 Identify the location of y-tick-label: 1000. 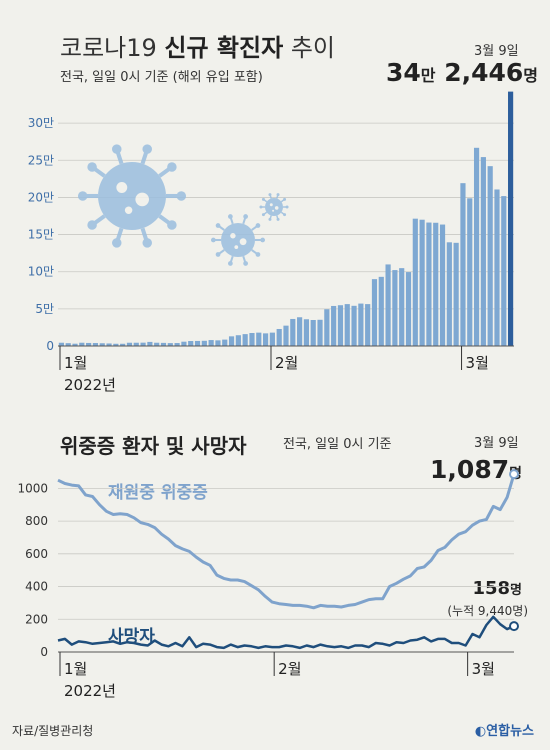
(32, 488).